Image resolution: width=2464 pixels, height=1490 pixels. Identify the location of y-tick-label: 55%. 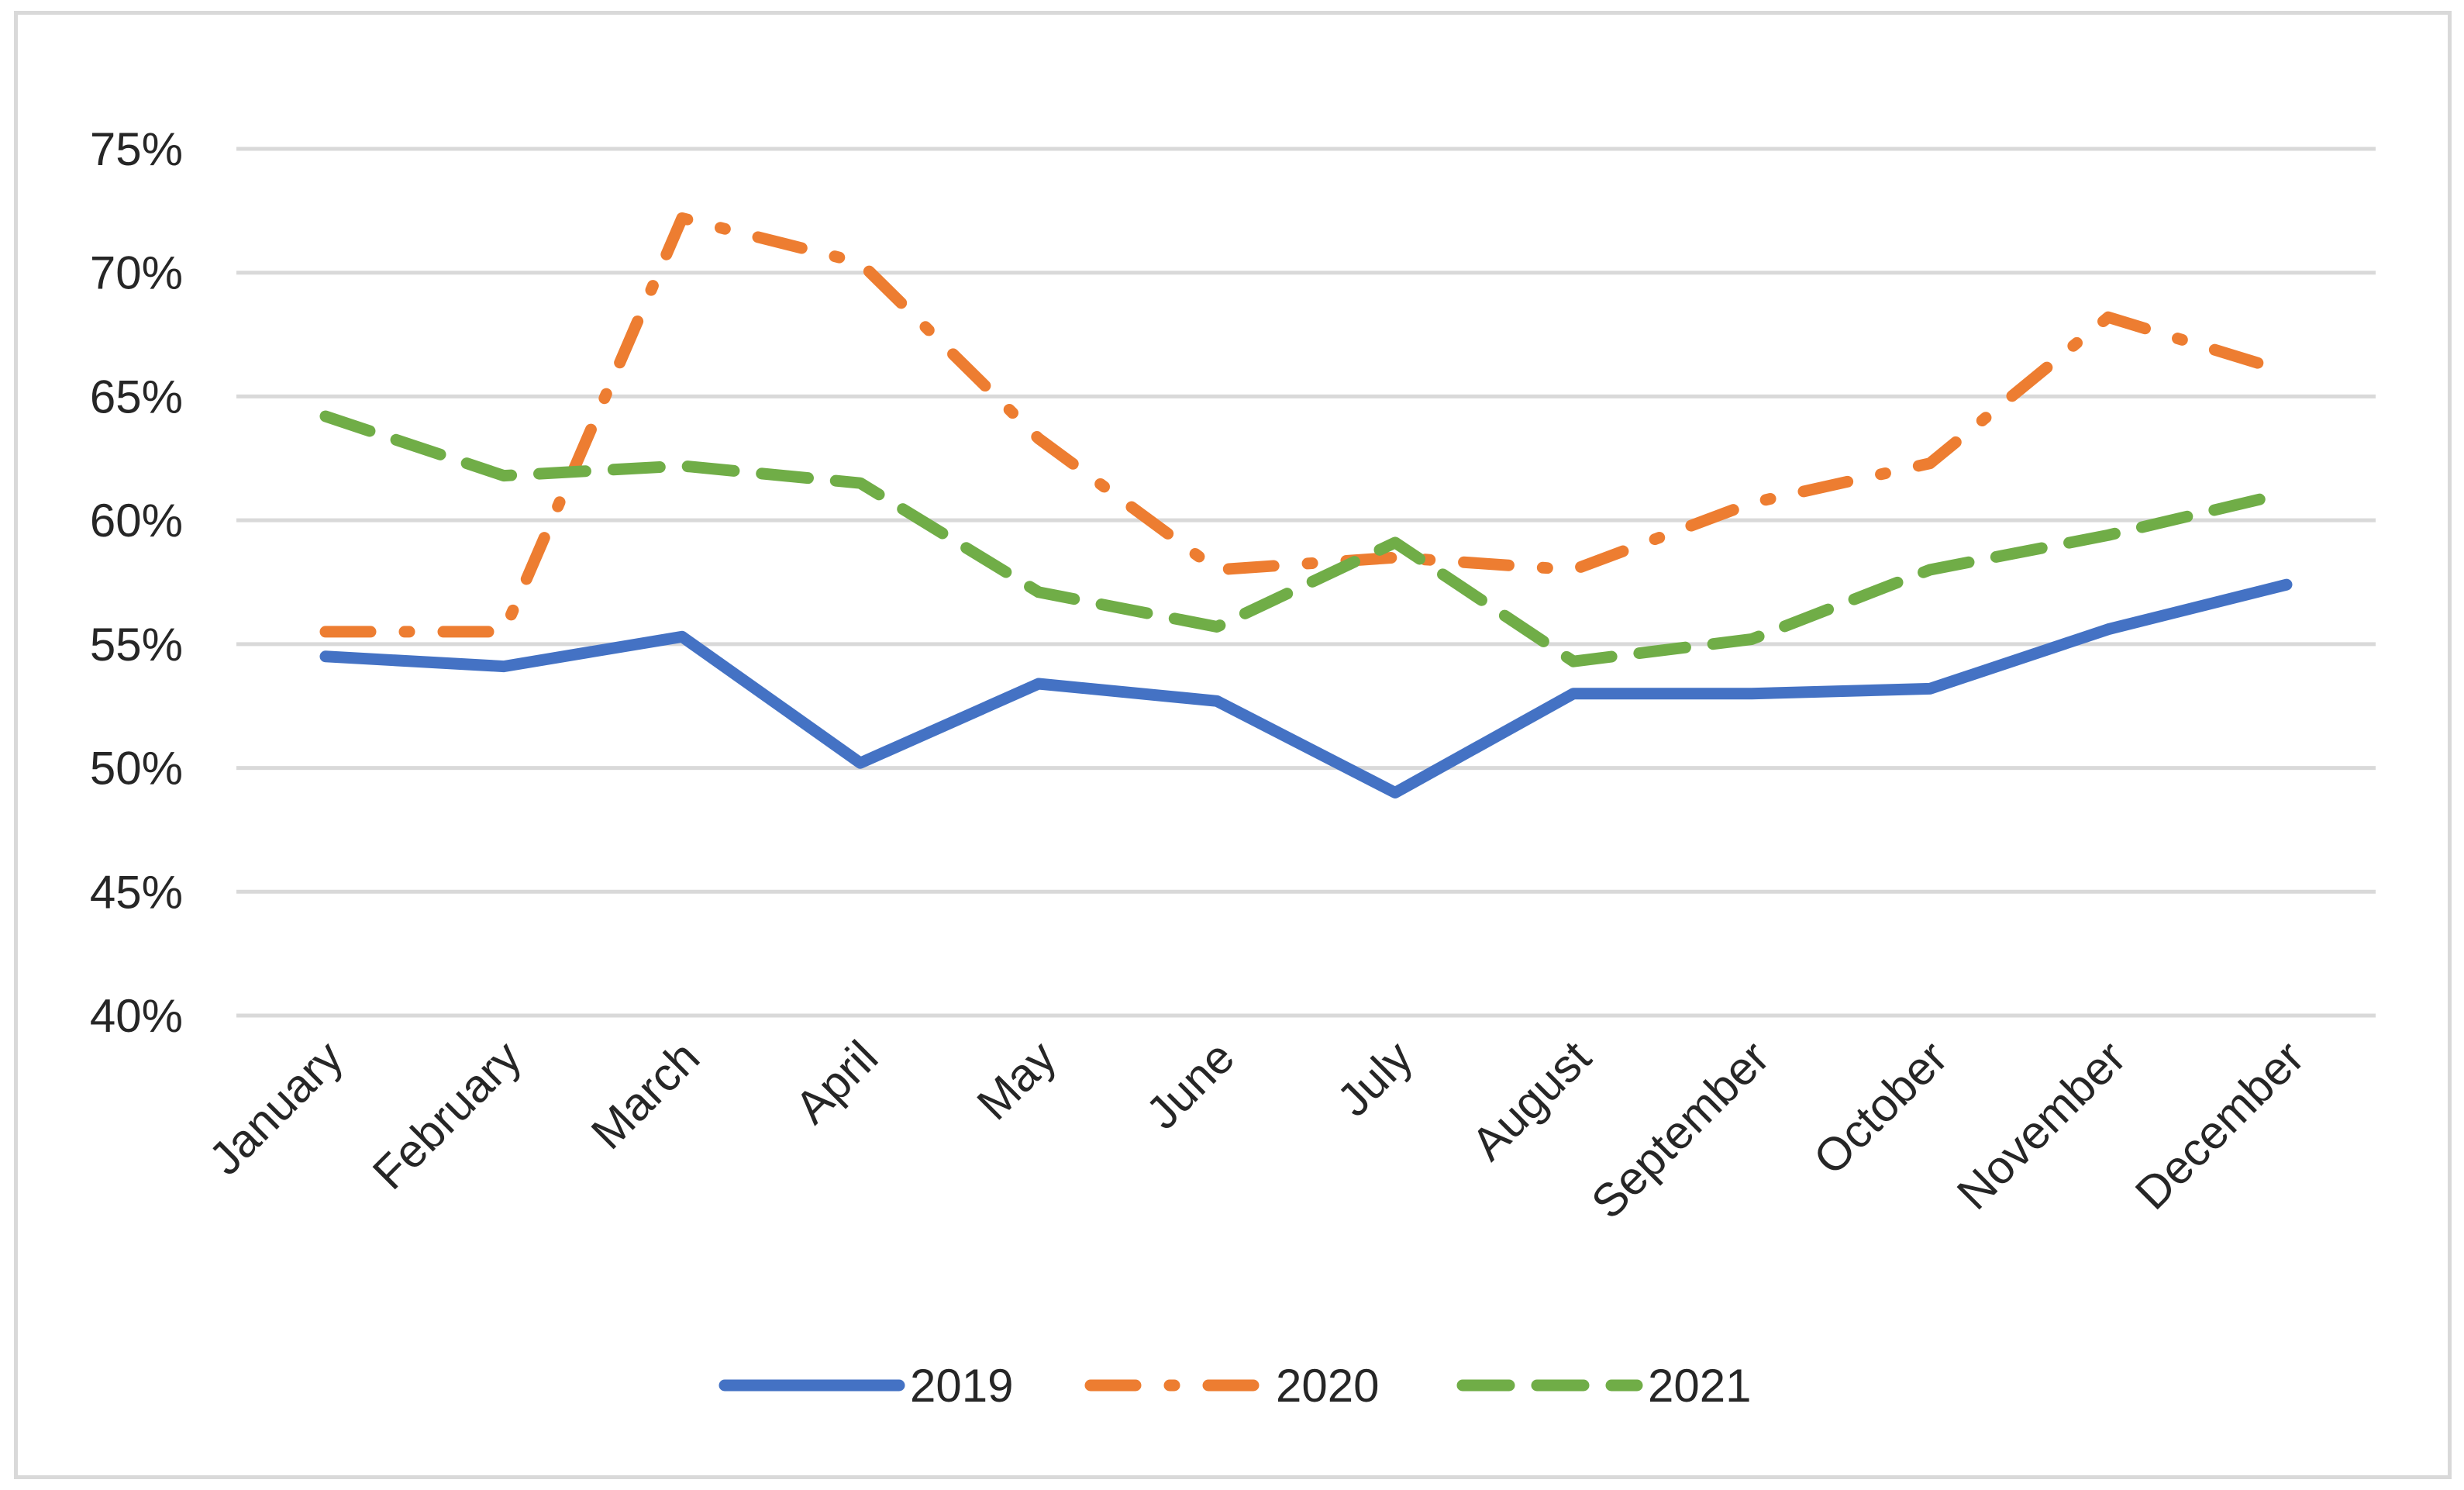
(136, 645).